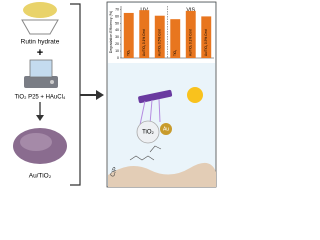  What do you see at coordinates (117, 37) in the screenshot?
I see `y-tick-label: 30` at bounding box center [117, 37].